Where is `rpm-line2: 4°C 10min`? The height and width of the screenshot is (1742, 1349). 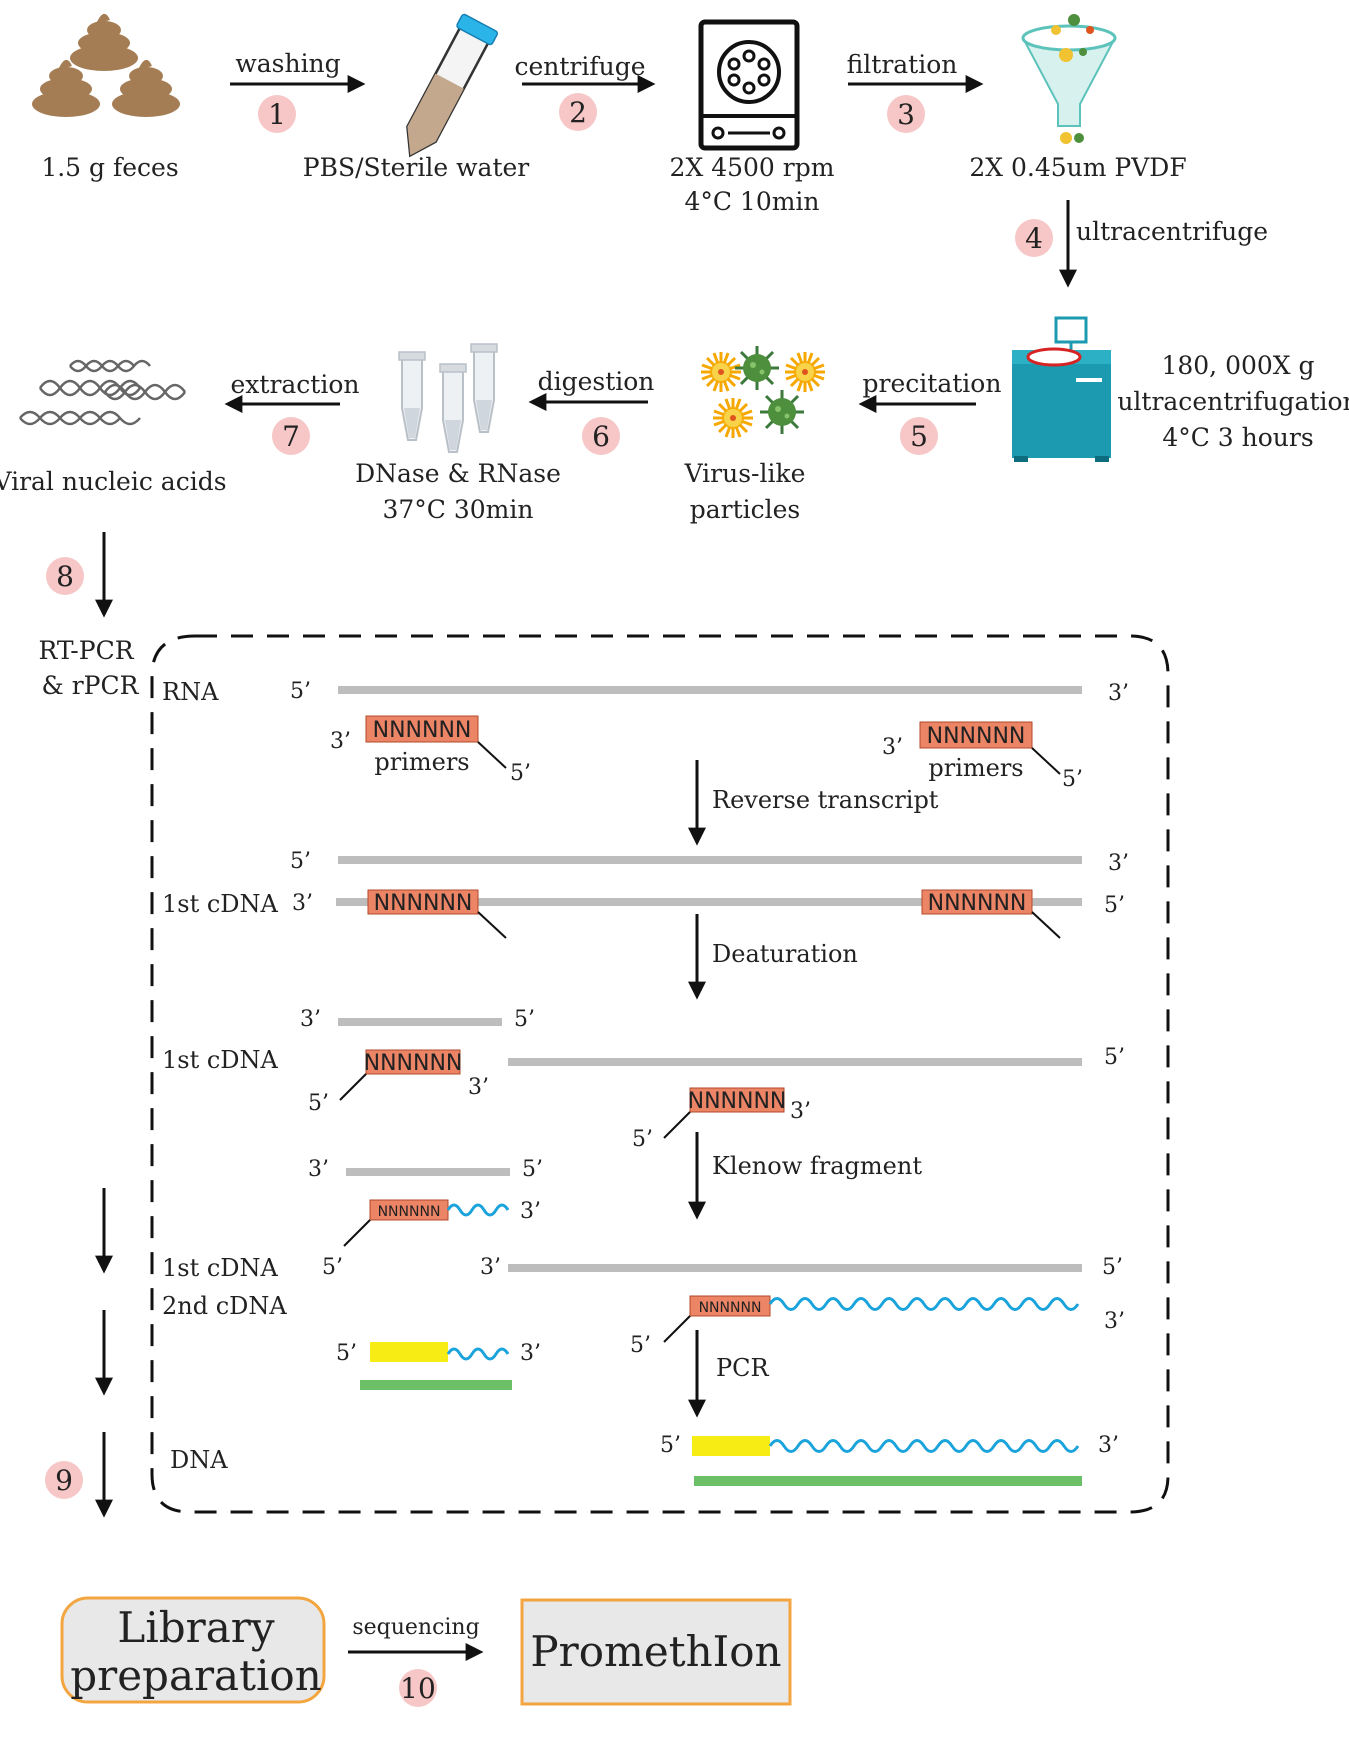 rpm-line2: 4°C 10min is located at coordinates (751, 201).